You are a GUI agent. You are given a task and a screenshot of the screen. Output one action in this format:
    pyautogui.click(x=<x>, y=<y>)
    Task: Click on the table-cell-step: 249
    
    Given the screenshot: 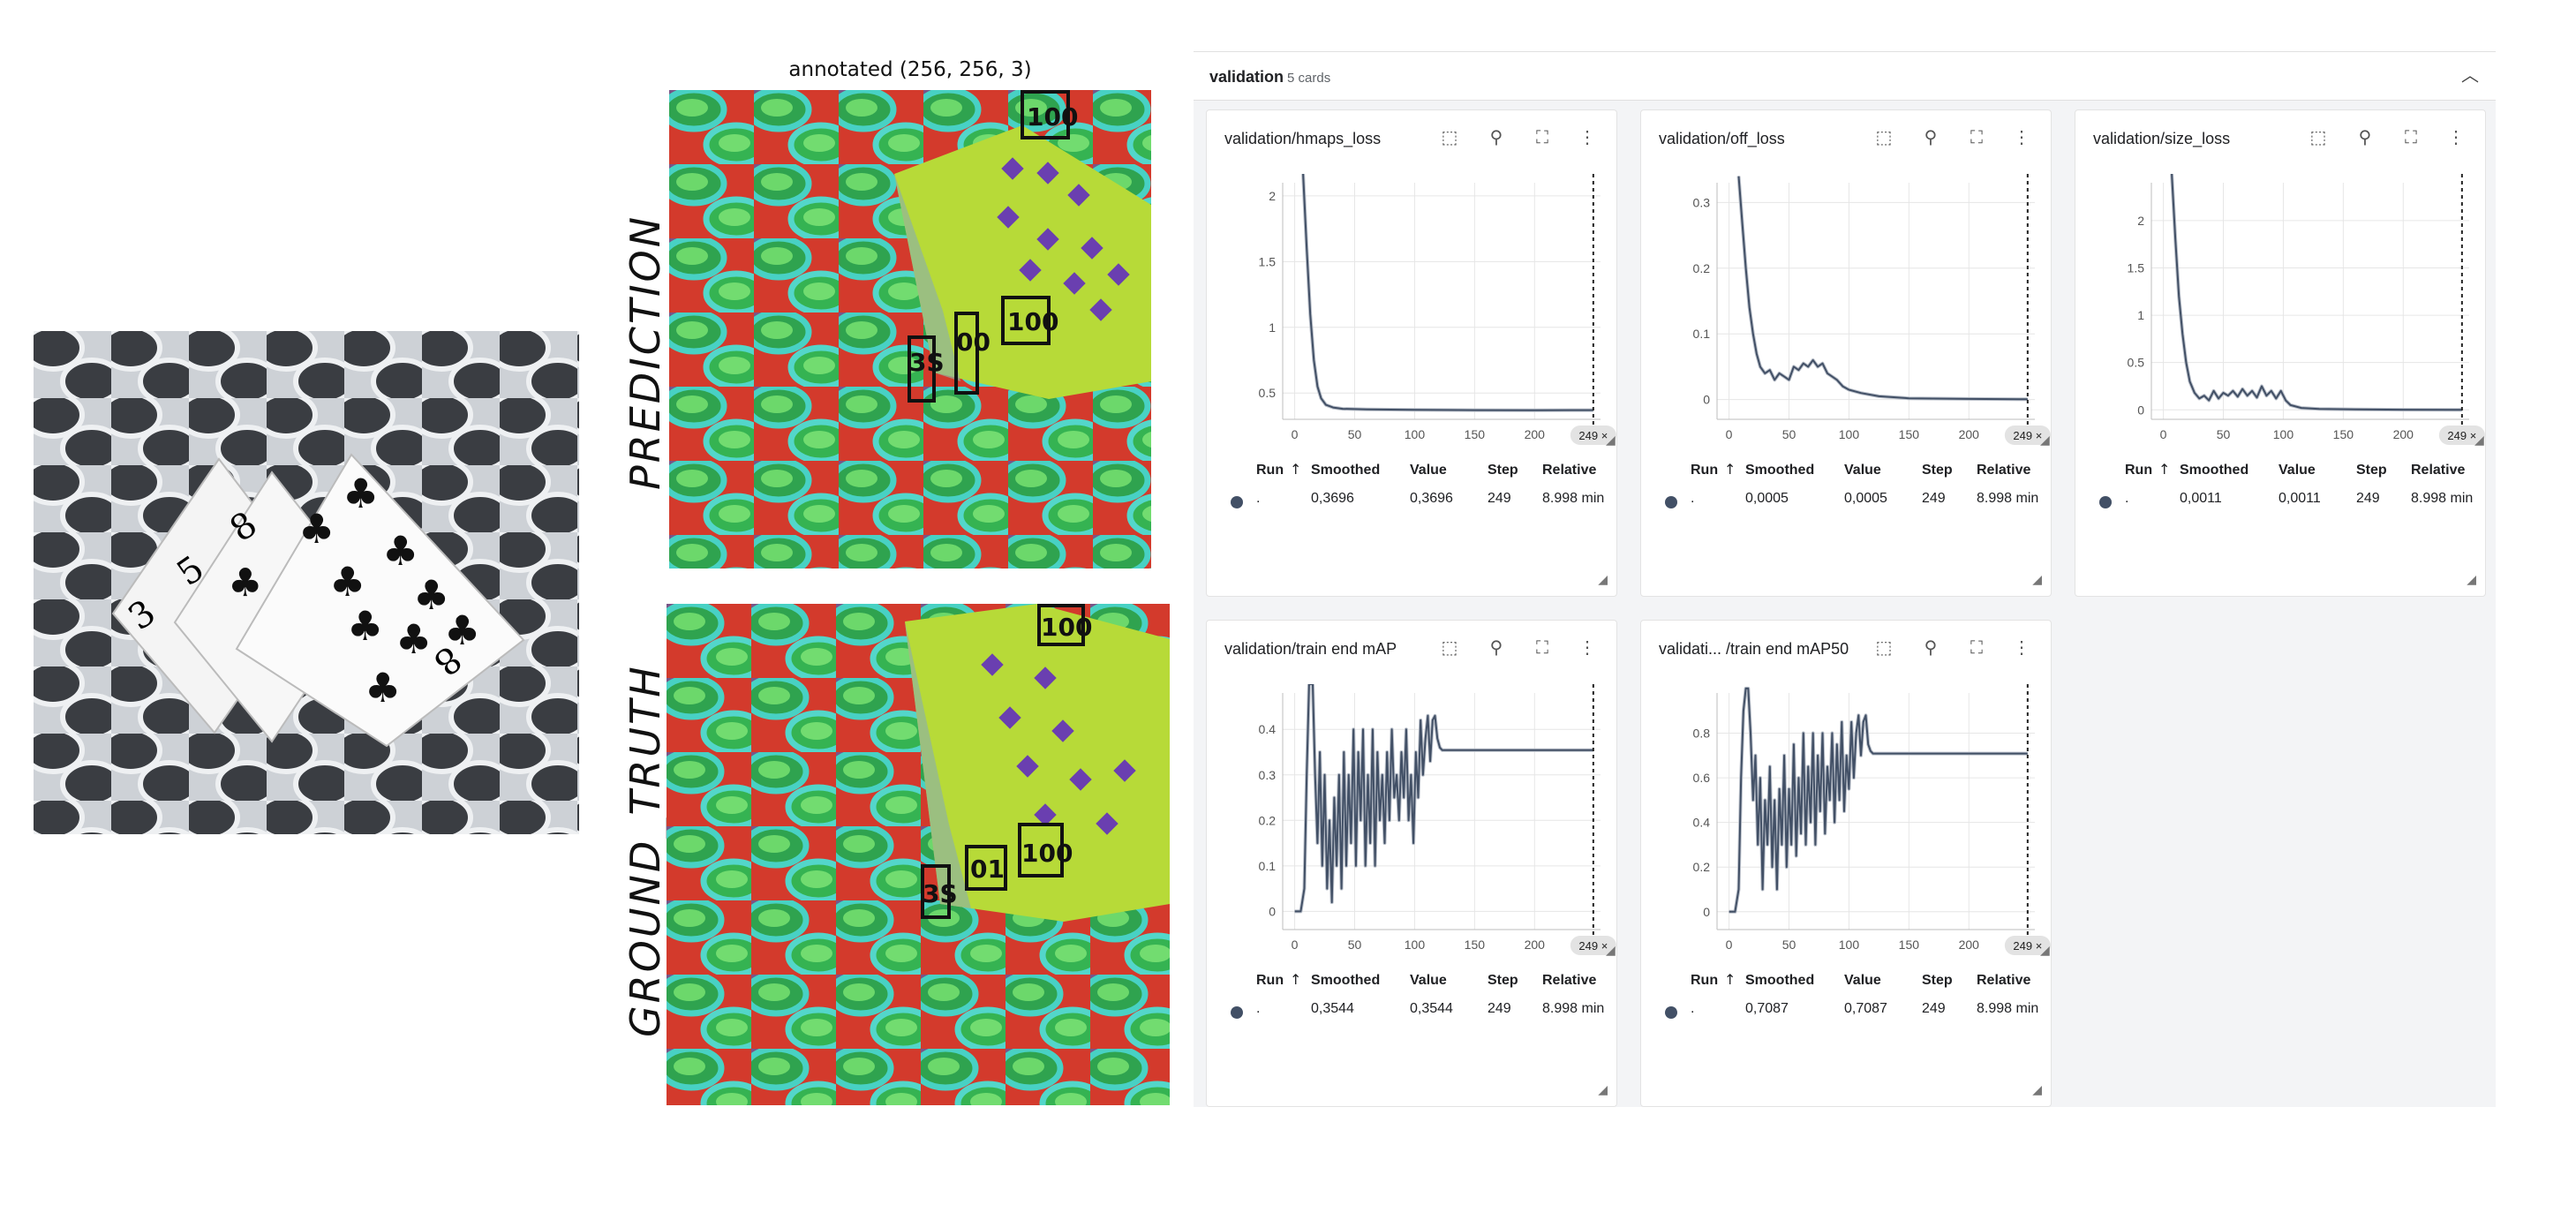 What is the action you would take?
    pyautogui.click(x=2368, y=498)
    